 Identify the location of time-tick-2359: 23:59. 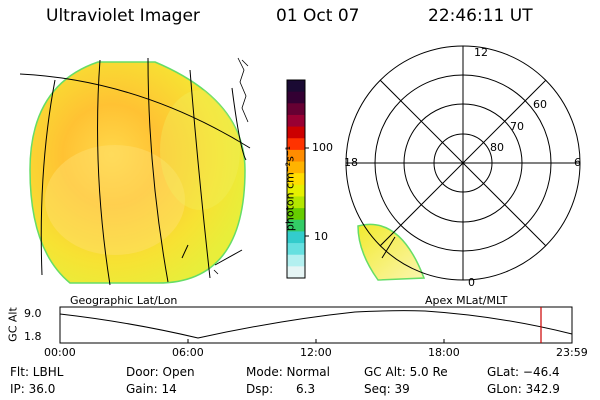
(572, 352).